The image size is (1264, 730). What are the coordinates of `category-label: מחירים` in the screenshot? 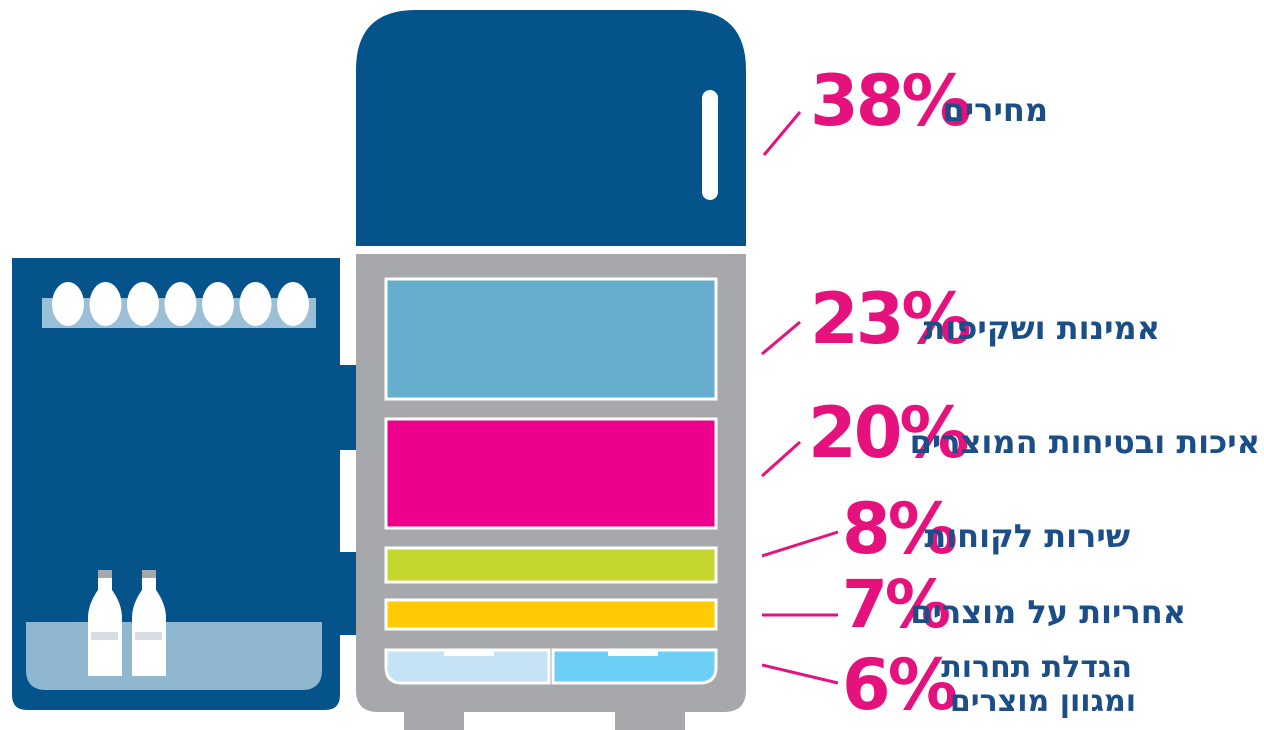 It's located at (995, 110).